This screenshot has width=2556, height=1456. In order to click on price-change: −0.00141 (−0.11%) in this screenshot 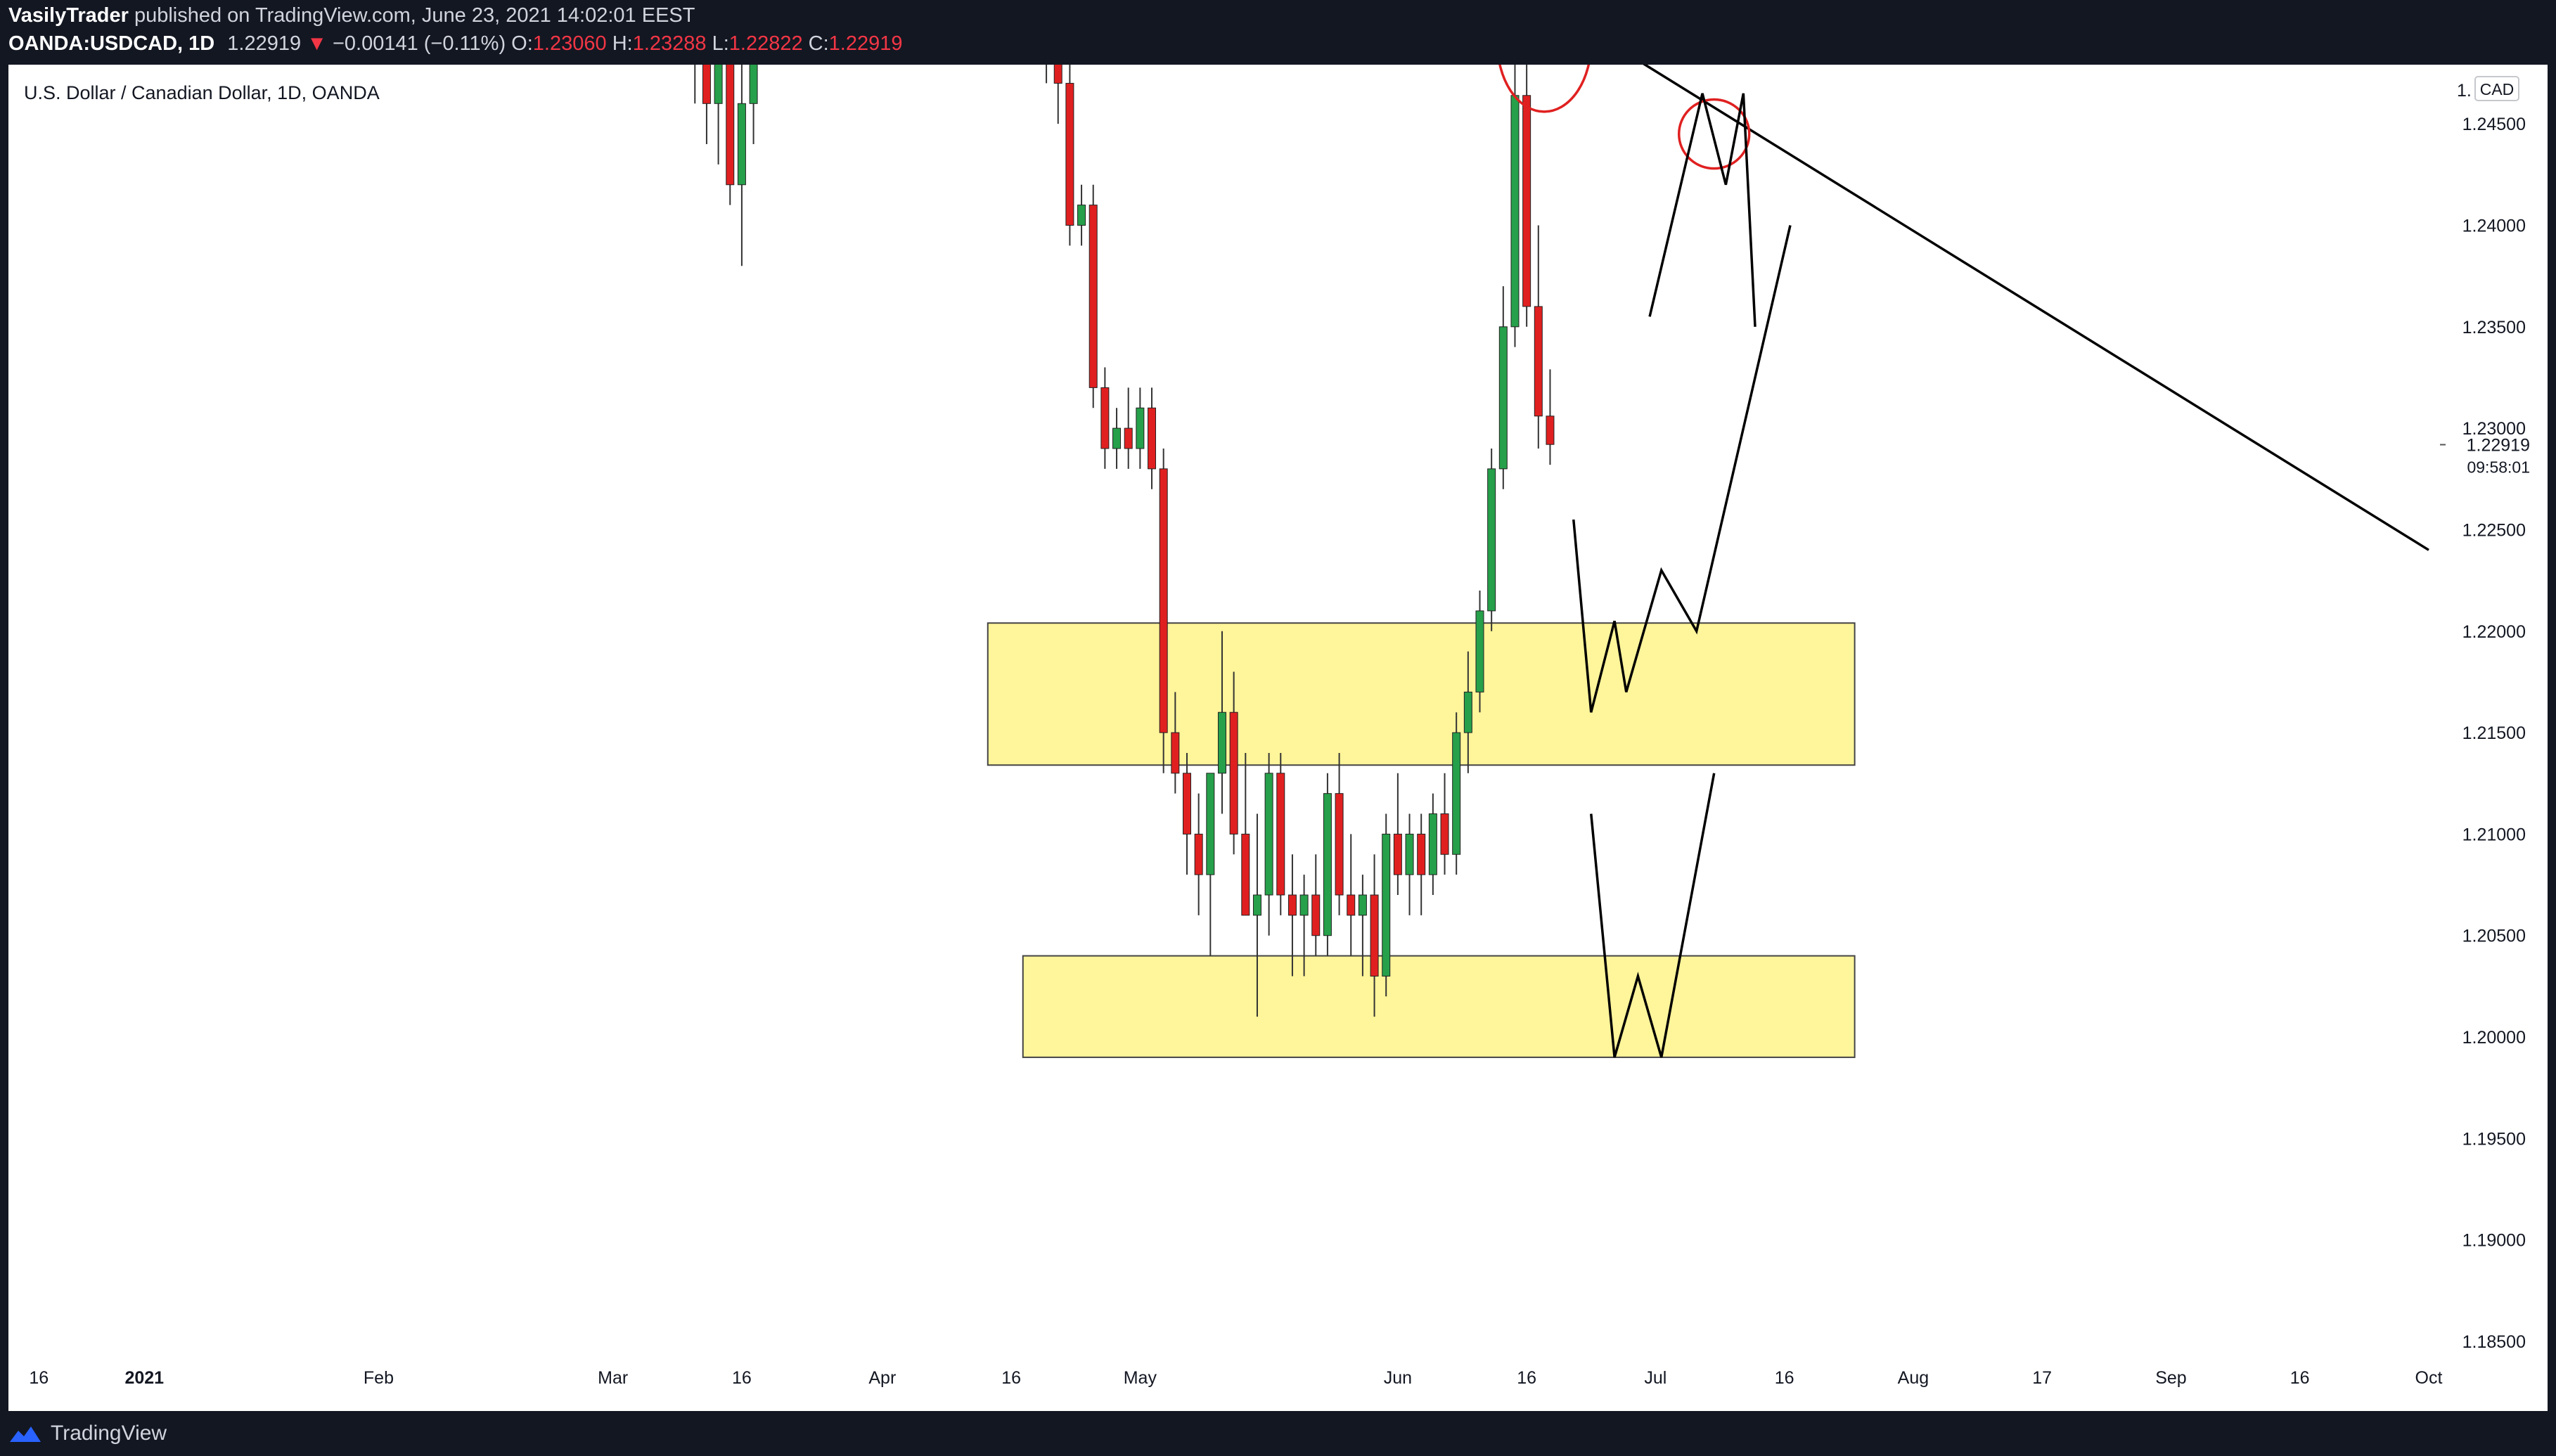, I will do `click(419, 43)`.